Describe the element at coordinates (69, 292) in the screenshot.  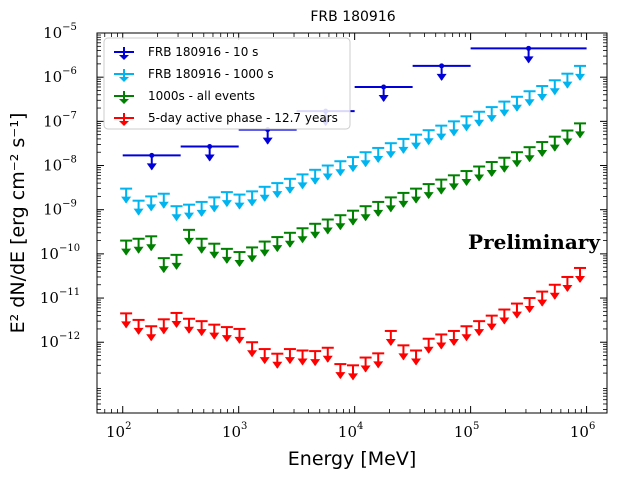
I see `y-tick-exponent: −11` at that location.